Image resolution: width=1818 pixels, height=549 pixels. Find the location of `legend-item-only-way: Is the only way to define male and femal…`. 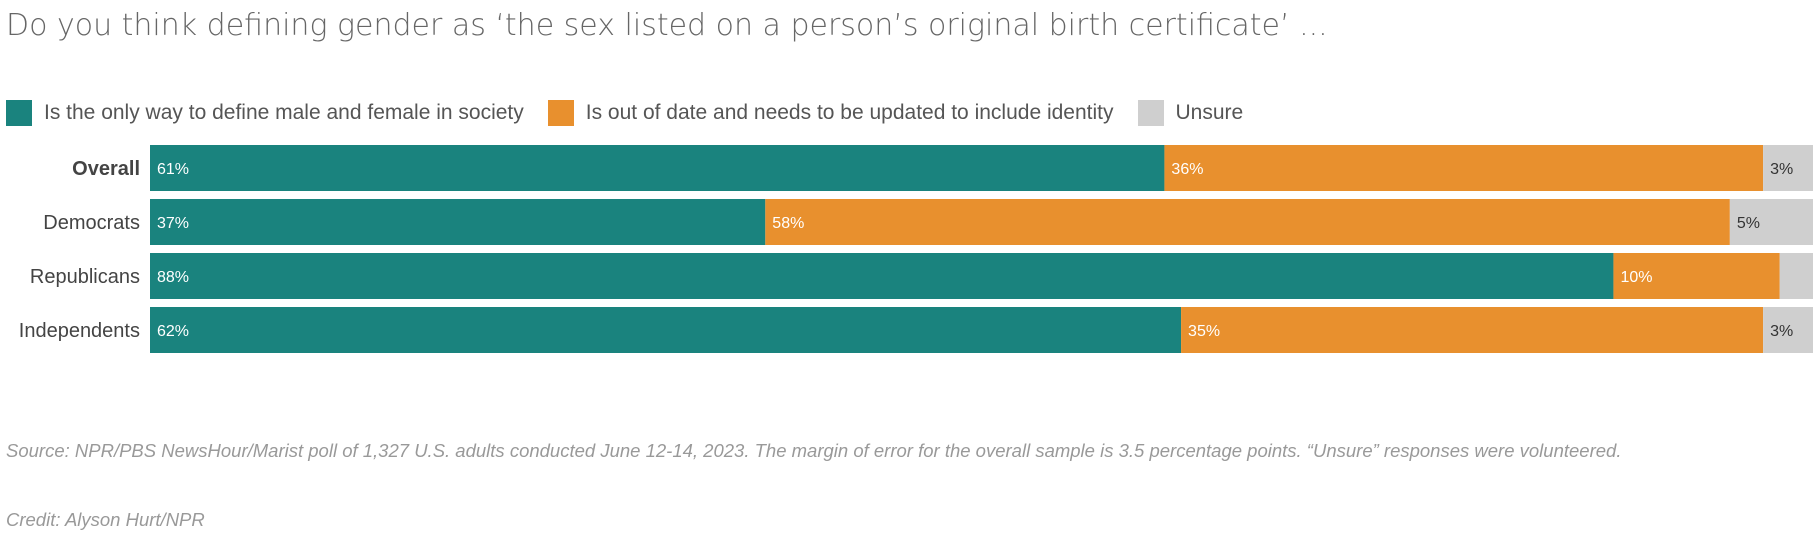

legend-item-only-way: Is the only way to define male and femal… is located at coordinates (265, 113).